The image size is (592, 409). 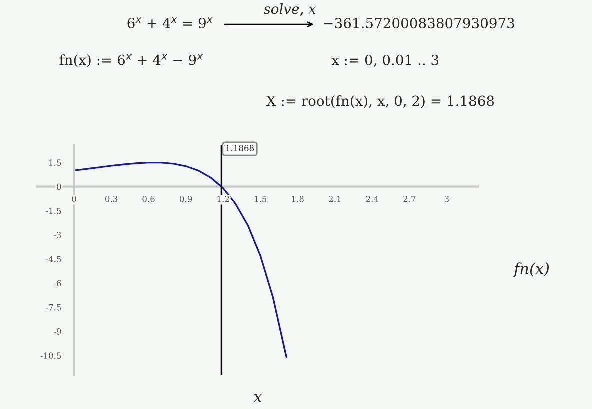 I want to click on y-tick-label: -10.5, so click(x=51, y=355).